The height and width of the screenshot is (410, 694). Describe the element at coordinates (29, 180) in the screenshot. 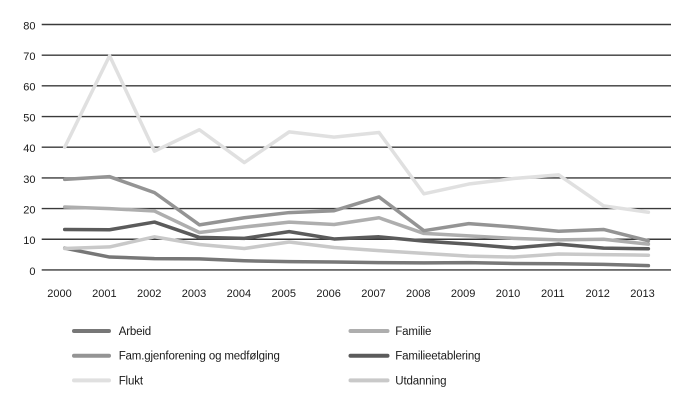

I see `svg-text: 30` at that location.